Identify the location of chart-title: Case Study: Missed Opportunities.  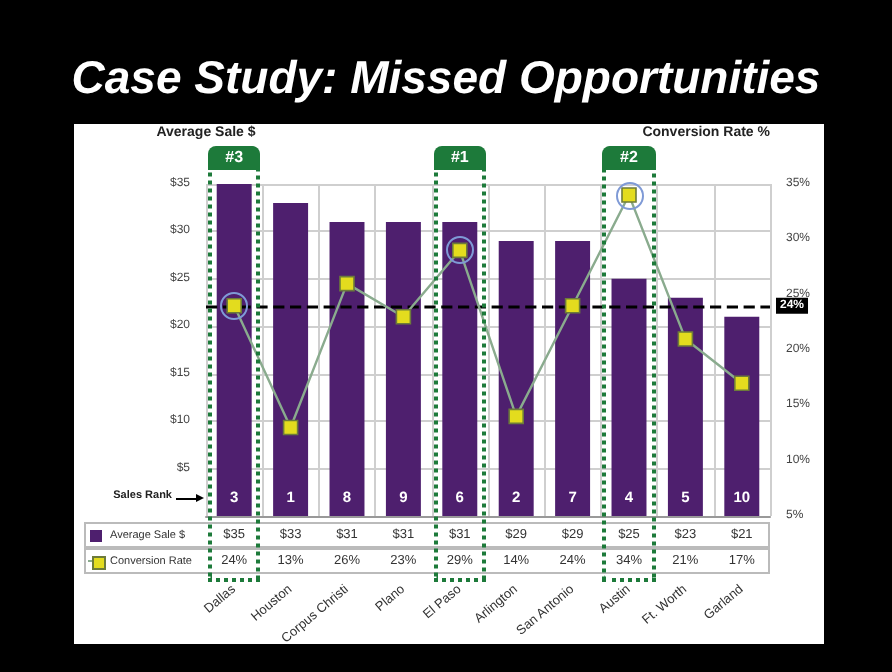
(446, 77).